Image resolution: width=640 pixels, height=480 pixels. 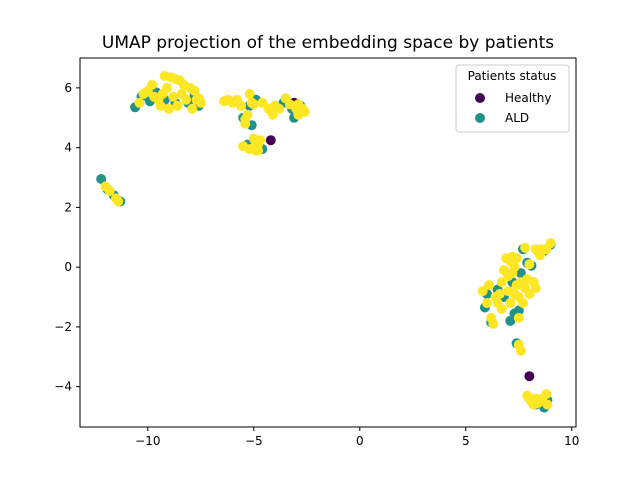 What do you see at coordinates (68, 267) in the screenshot?
I see `y-tick-label-2: 0` at bounding box center [68, 267].